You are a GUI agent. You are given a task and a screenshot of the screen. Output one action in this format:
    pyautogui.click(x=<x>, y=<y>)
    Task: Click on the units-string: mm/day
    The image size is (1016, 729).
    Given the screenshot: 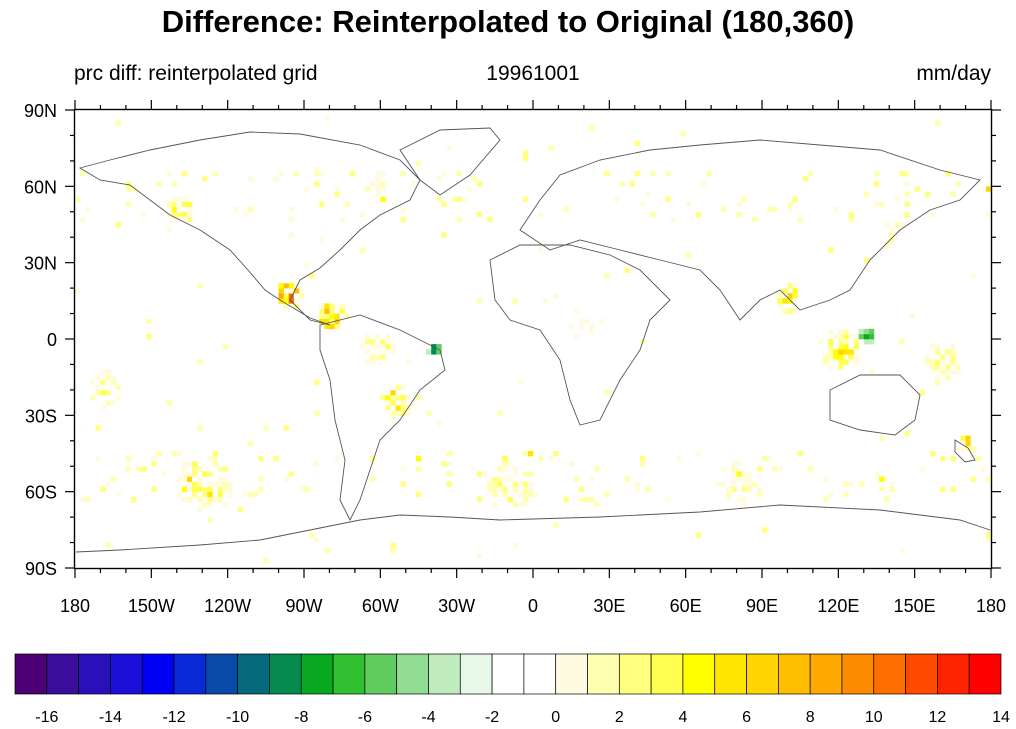 What is the action you would take?
    pyautogui.click(x=953, y=73)
    